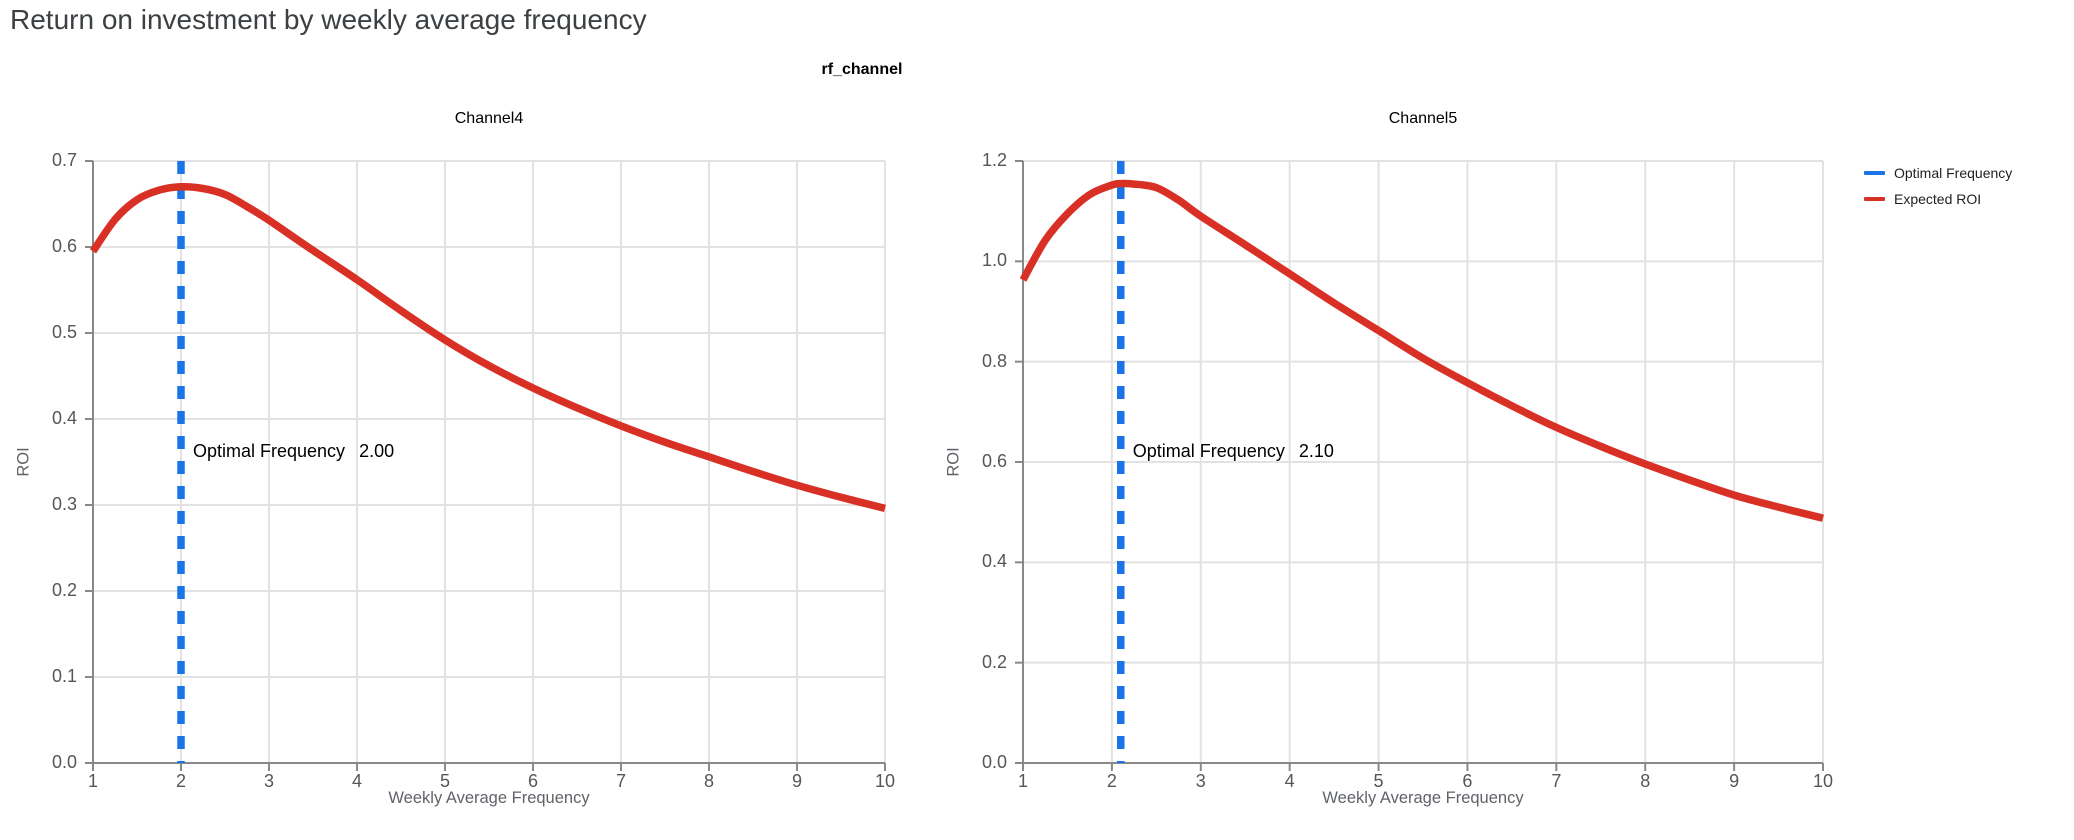 The image size is (2074, 840). What do you see at coordinates (994, 360) in the screenshot?
I see `y-tick-label: 0.8` at bounding box center [994, 360].